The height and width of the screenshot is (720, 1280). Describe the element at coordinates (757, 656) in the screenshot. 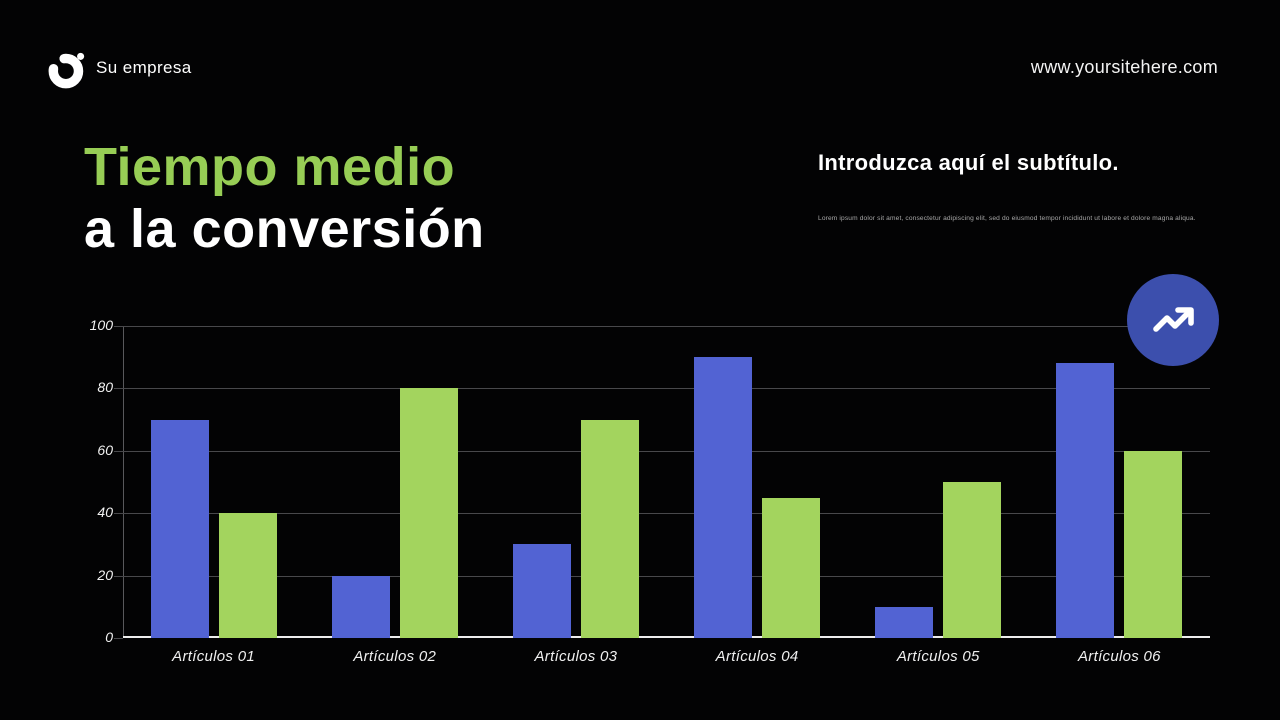

I see `x-axis-label-4: Artículos 04` at that location.